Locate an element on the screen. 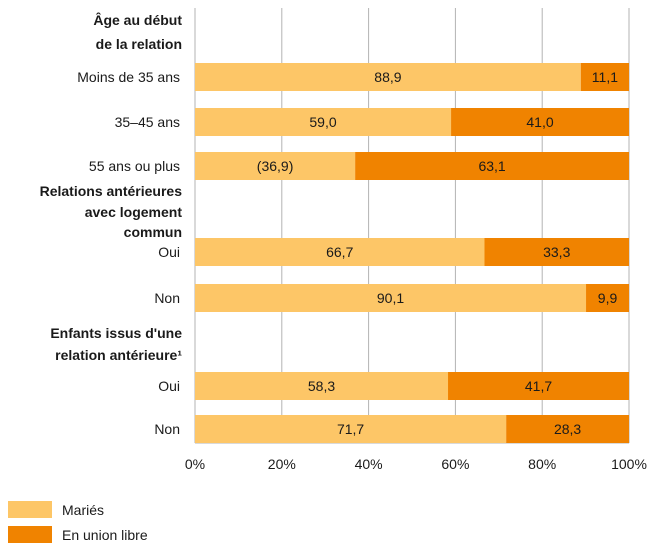 Image resolution: width=650 pixels, height=544 pixels. group-heading: commun is located at coordinates (153, 232).